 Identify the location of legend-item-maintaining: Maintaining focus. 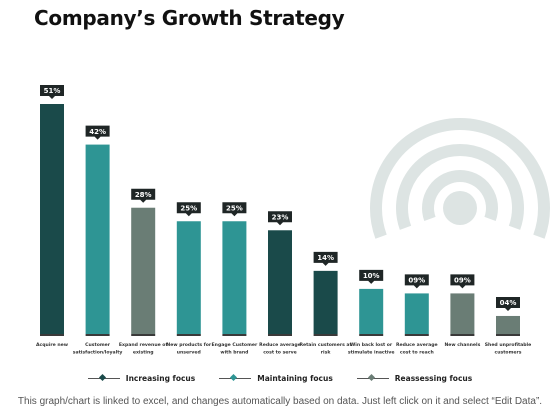
(276, 378).